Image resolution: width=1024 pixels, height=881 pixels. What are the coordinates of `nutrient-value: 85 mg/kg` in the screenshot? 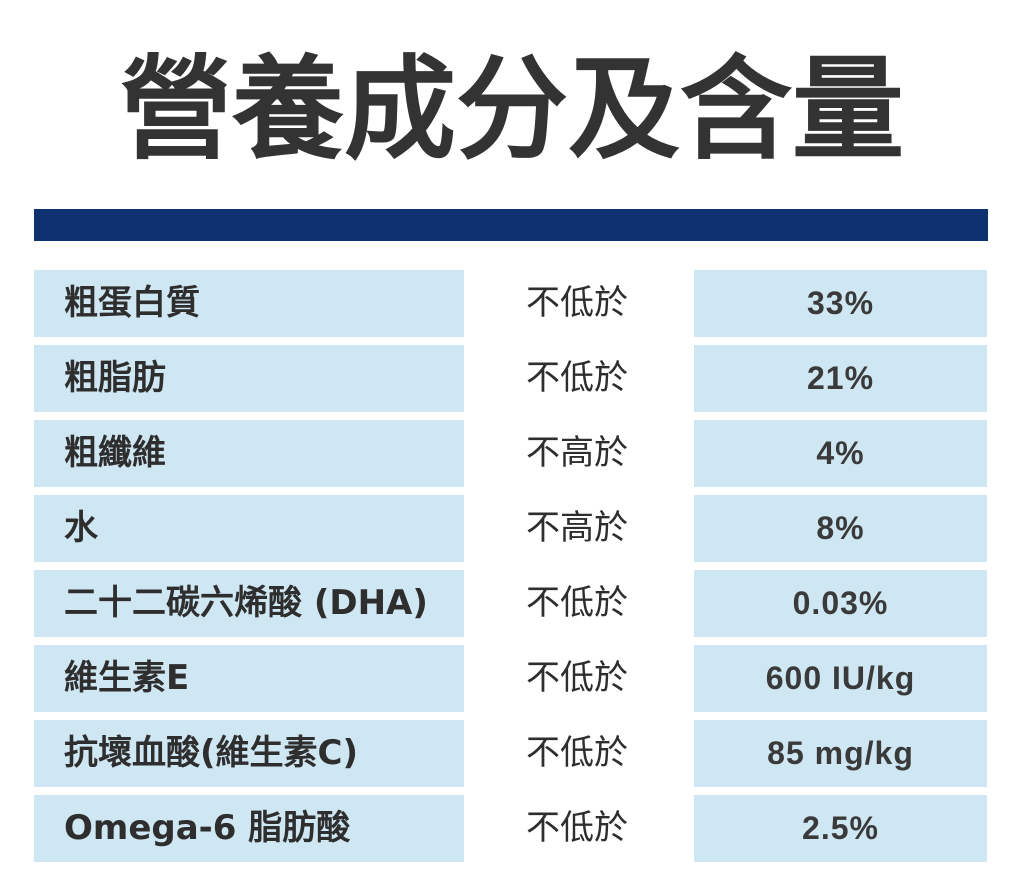 It's located at (840, 753).